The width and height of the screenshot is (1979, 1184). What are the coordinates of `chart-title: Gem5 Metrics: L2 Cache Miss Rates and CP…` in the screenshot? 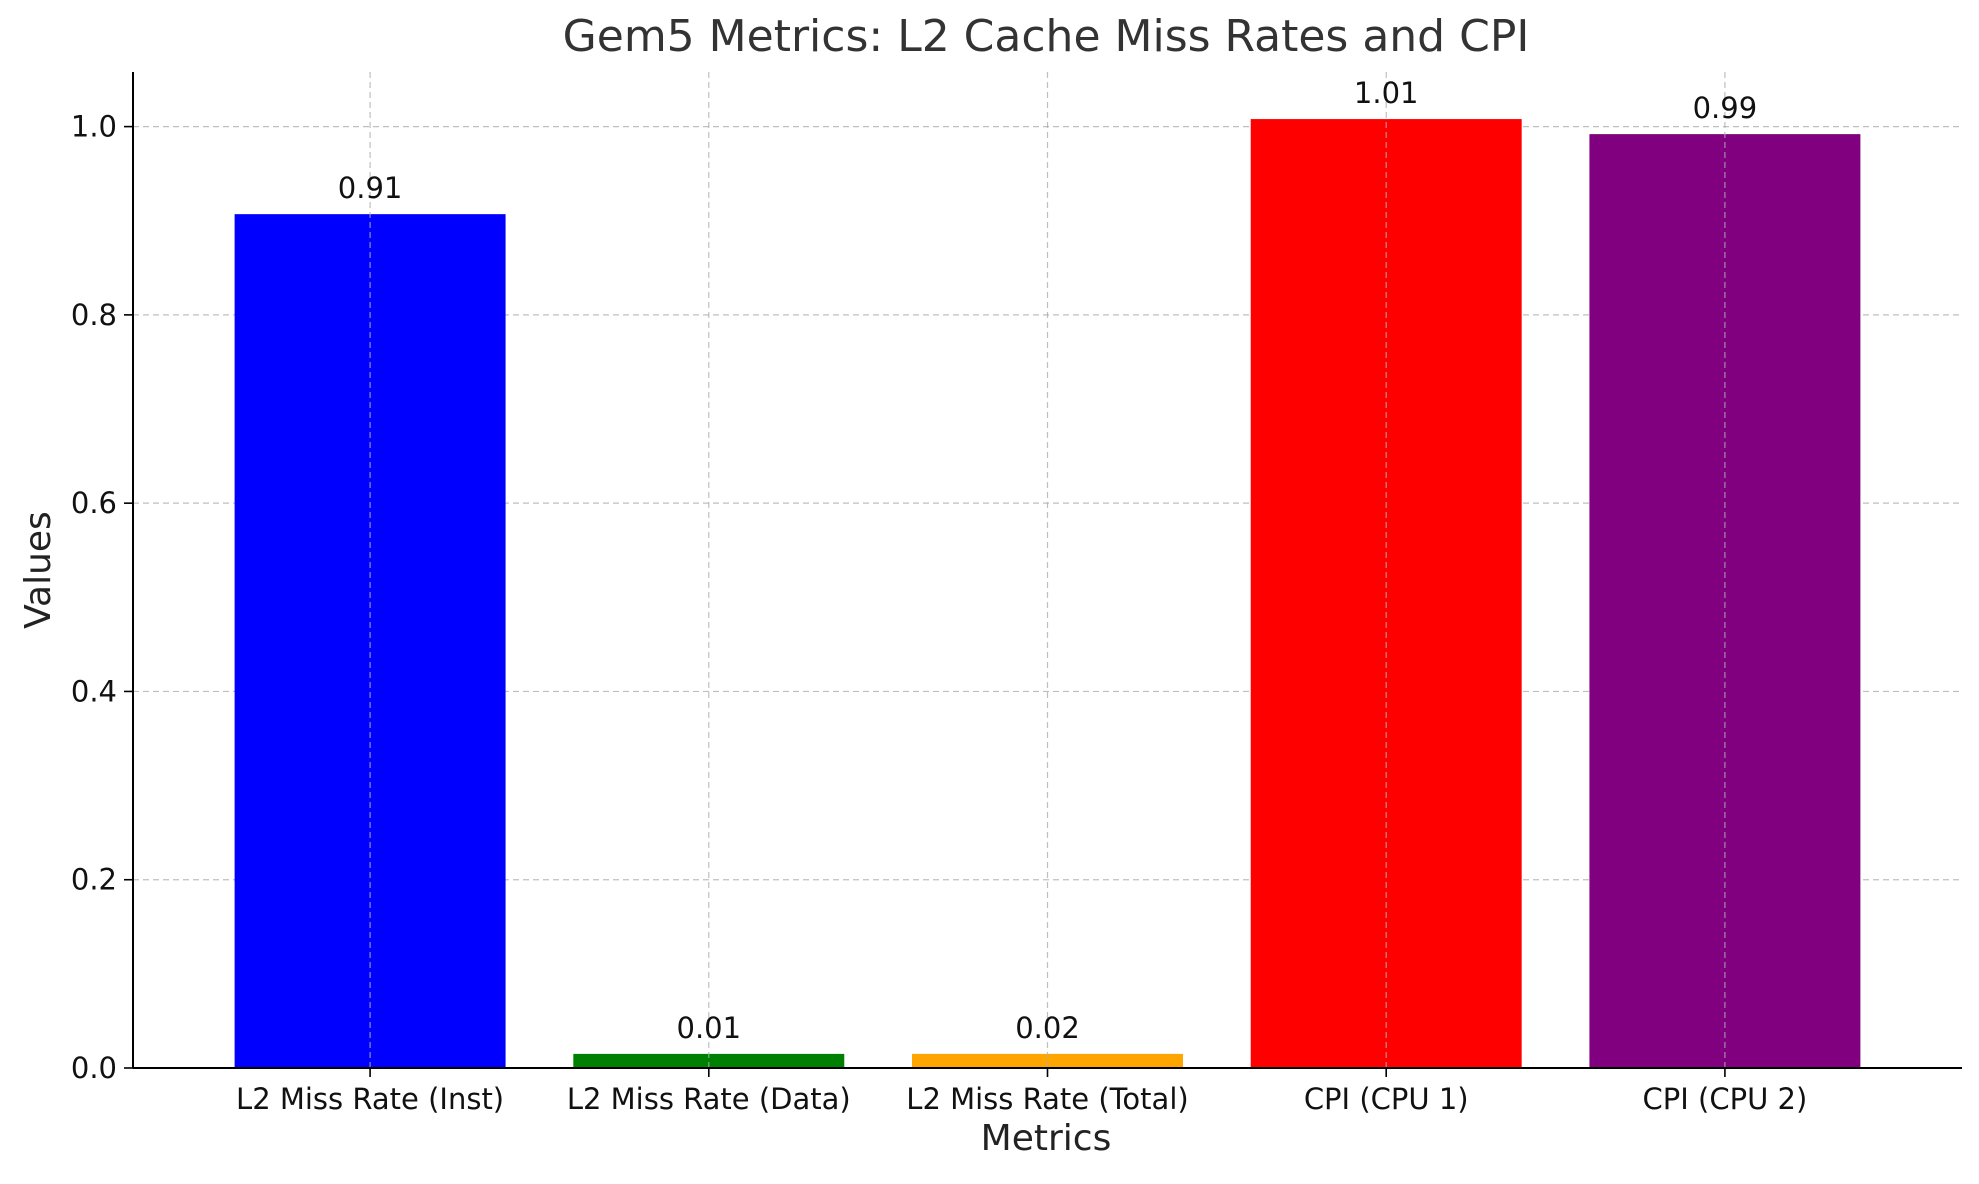 It's located at (1046, 36).